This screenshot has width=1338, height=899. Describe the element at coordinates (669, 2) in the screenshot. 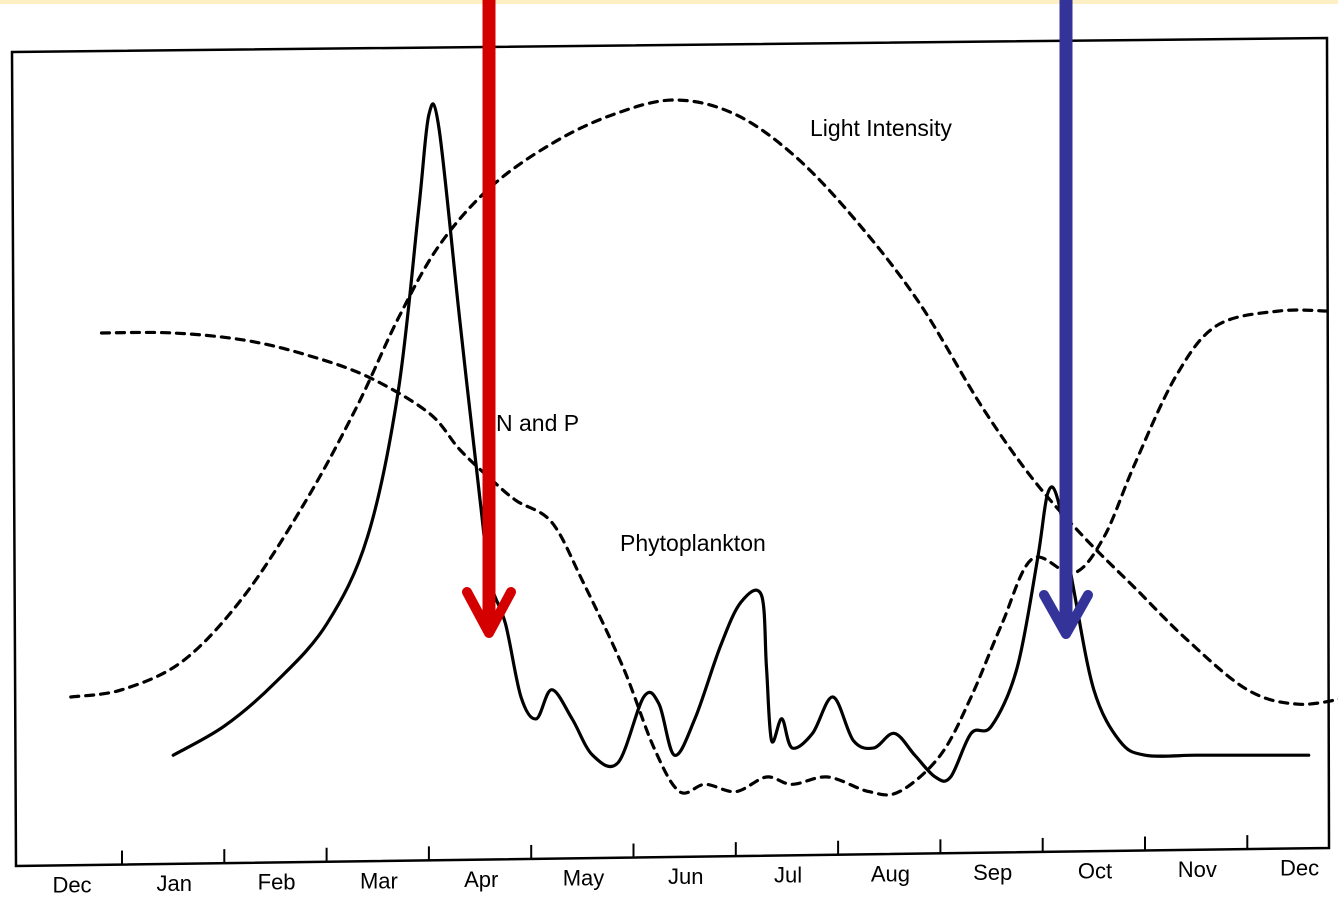

I see `top-highlight-strip` at that location.